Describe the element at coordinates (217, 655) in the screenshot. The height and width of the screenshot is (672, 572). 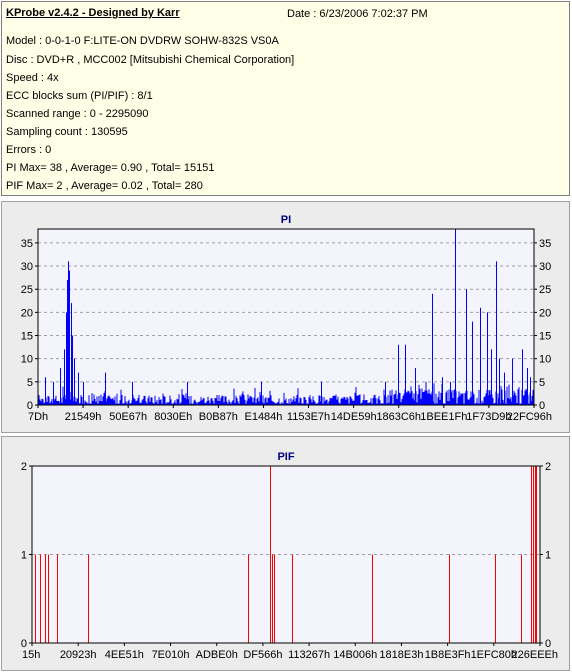
I see `pif-xtick-label: ADBE0h` at that location.